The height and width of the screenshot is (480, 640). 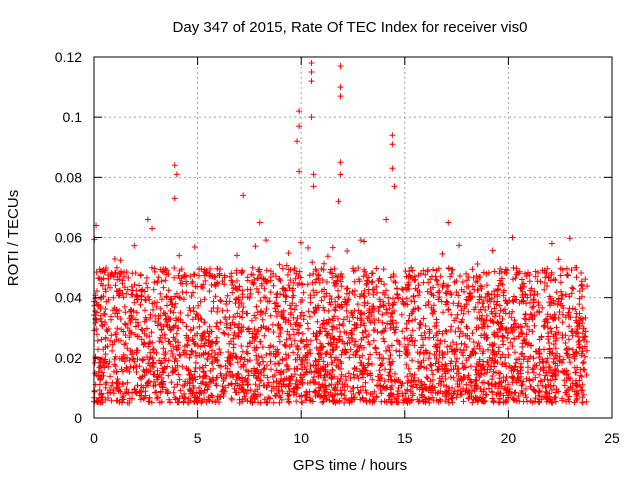 What do you see at coordinates (73, 117) in the screenshot?
I see `y-tick-label: 0.1` at bounding box center [73, 117].